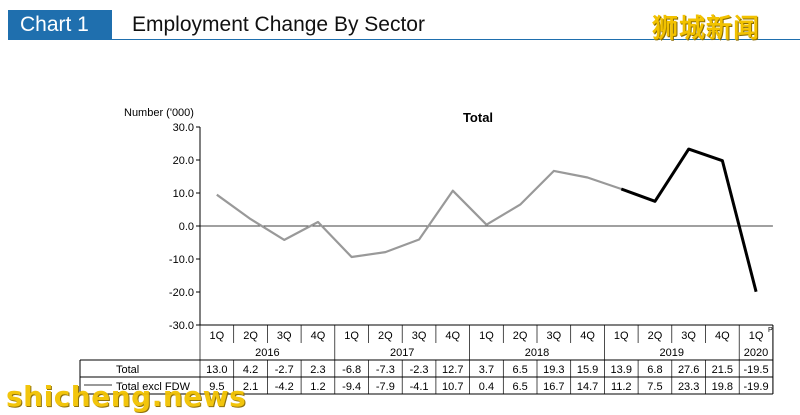  Describe the element at coordinates (250, 387) in the screenshot. I see `data-cell: 2.1` at that location.